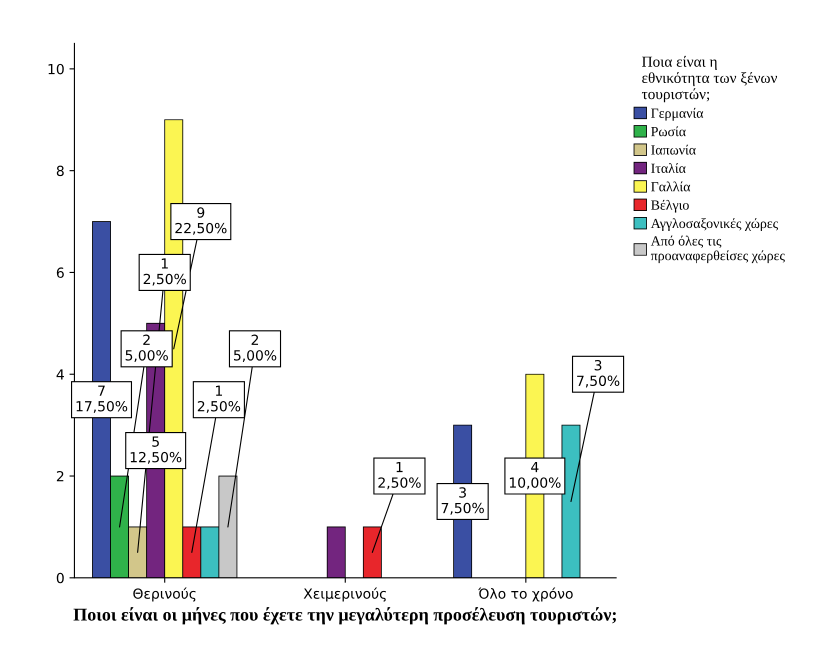 The image size is (827, 668). Describe the element at coordinates (60, 272) in the screenshot. I see `y-tick-label: 6` at that location.